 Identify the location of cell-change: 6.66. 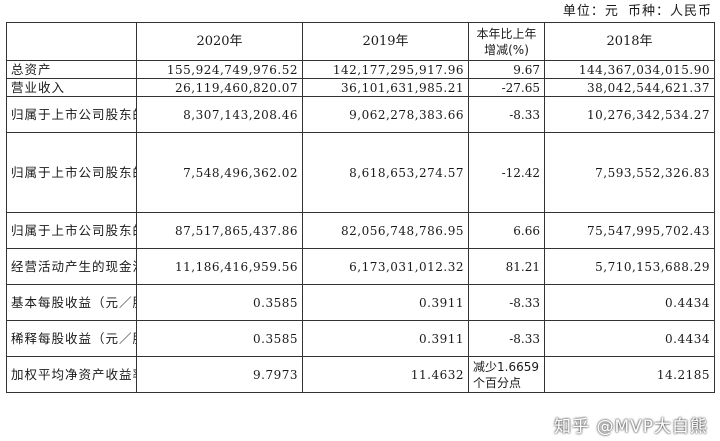
(506, 230).